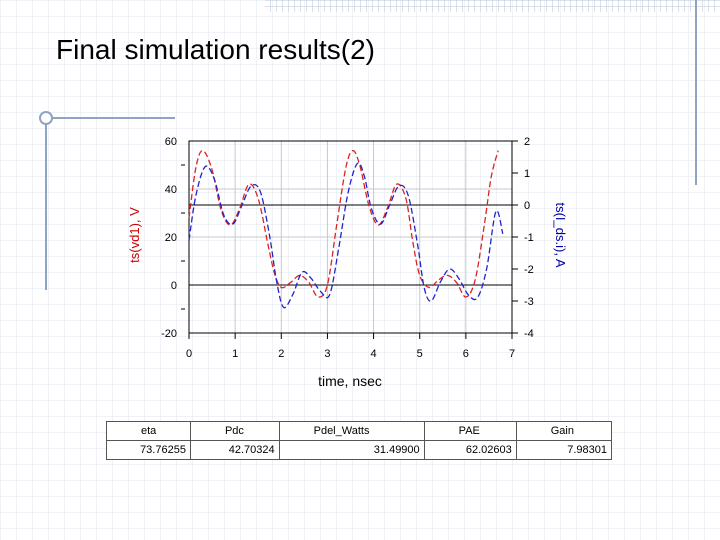 This screenshot has height=540, width=720. Describe the element at coordinates (148, 431) in the screenshot. I see `header-eta: eta` at that location.